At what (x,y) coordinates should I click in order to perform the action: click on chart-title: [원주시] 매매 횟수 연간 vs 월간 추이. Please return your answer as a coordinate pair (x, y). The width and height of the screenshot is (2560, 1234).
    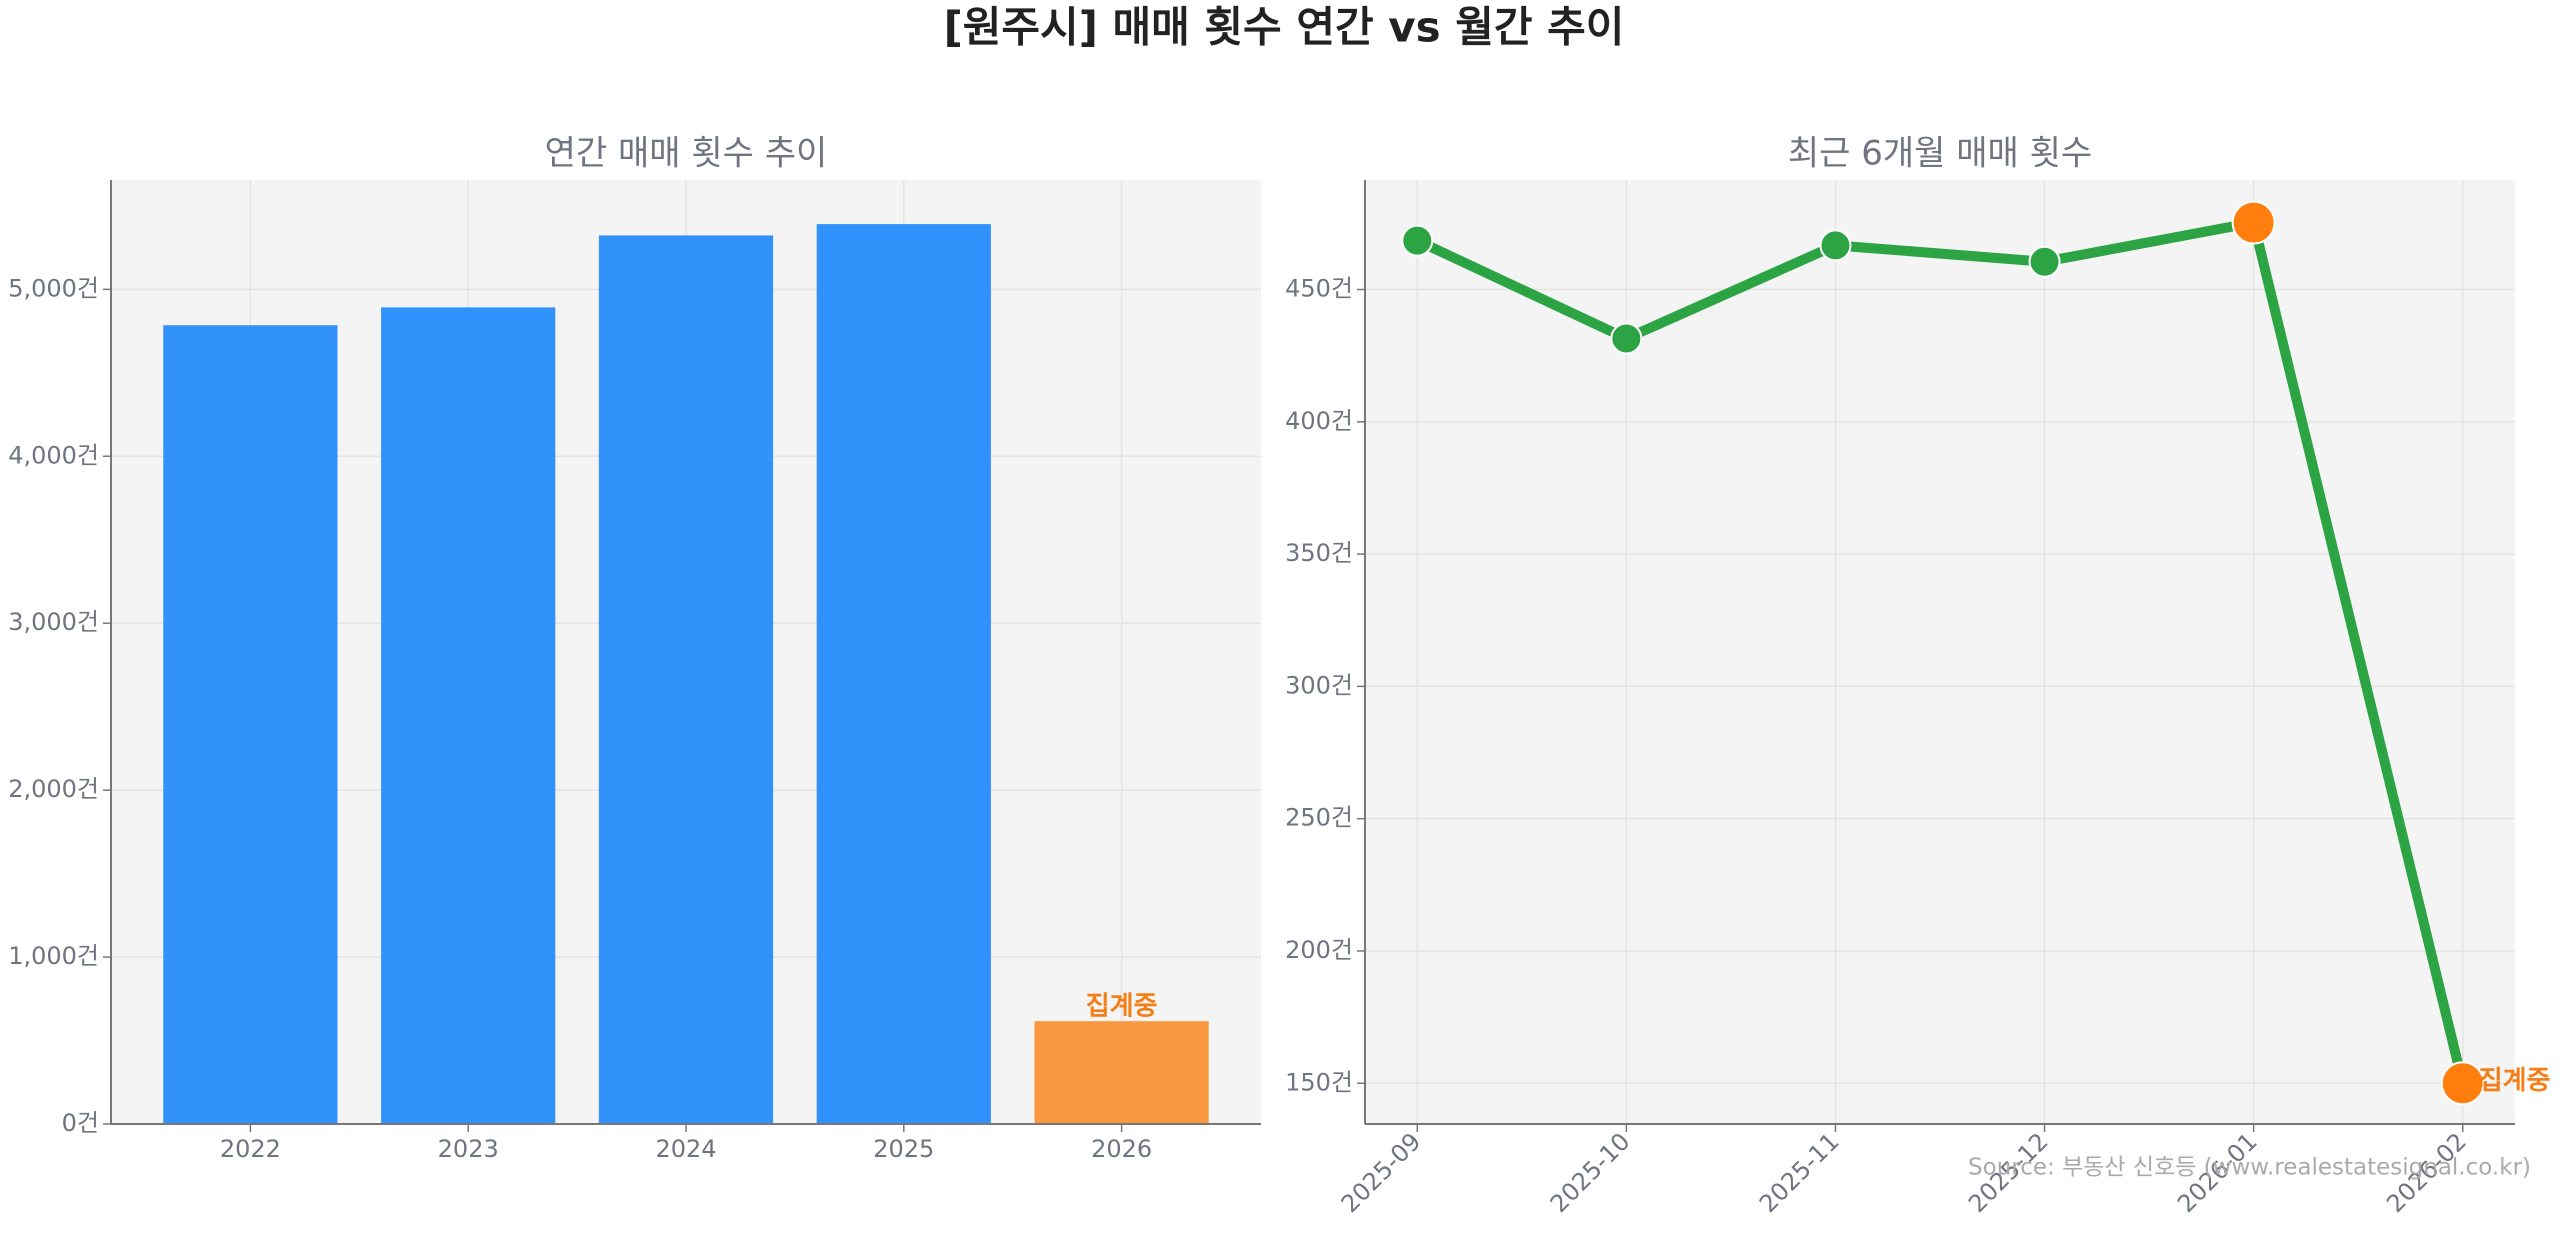
    Looking at the image, I should click on (1284, 27).